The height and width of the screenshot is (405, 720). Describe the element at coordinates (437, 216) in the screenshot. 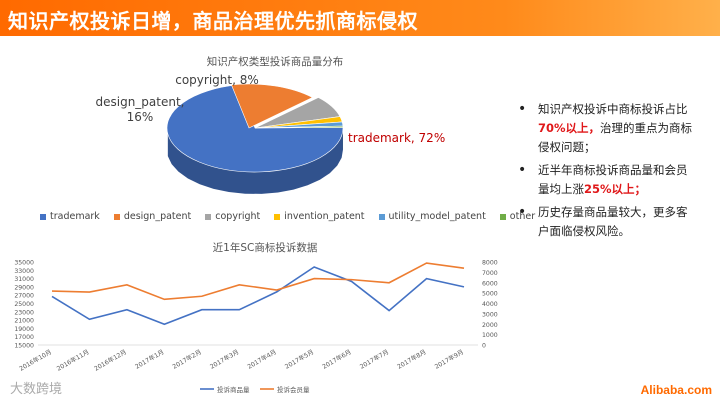

I see `legend-label: utility_model_patent` at that location.